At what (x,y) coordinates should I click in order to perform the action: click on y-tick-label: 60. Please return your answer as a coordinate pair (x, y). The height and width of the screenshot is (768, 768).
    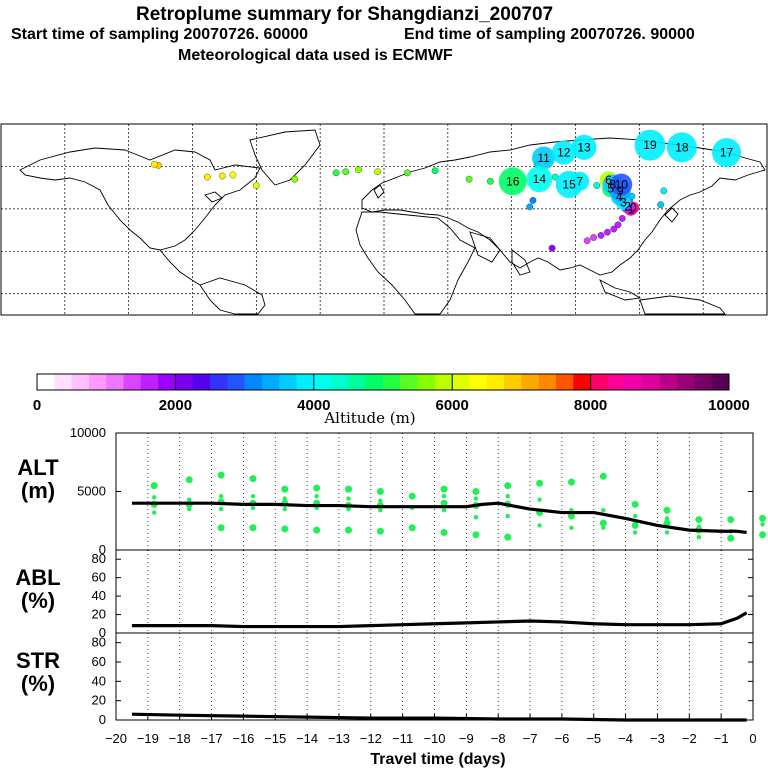
    Looking at the image, I should click on (99, 577).